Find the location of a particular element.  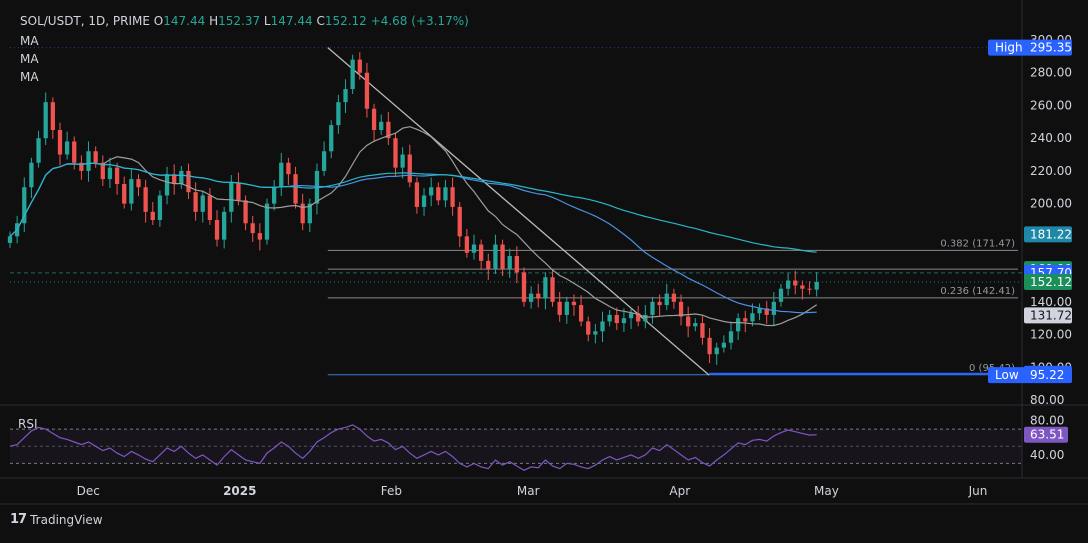

x-tick-label: Mar is located at coordinates (528, 491).